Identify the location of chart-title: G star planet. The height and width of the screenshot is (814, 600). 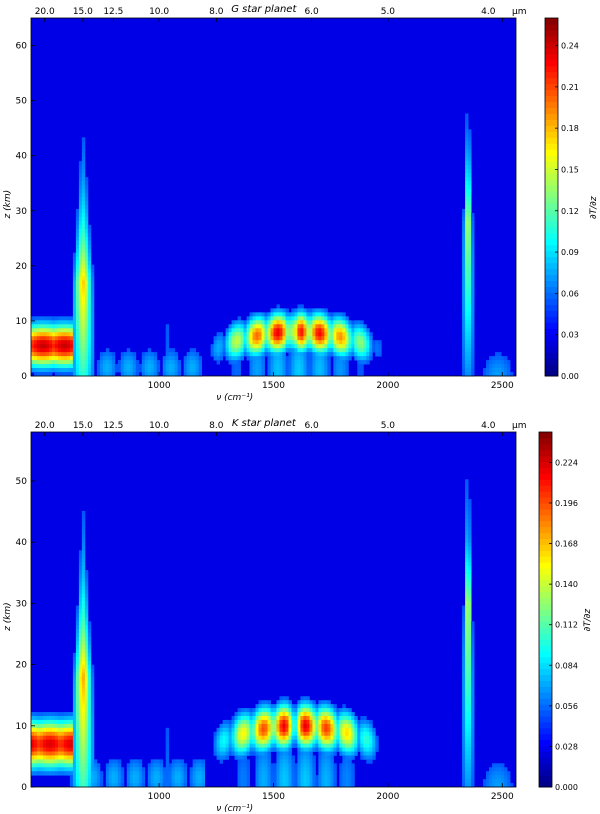
(264, 9).